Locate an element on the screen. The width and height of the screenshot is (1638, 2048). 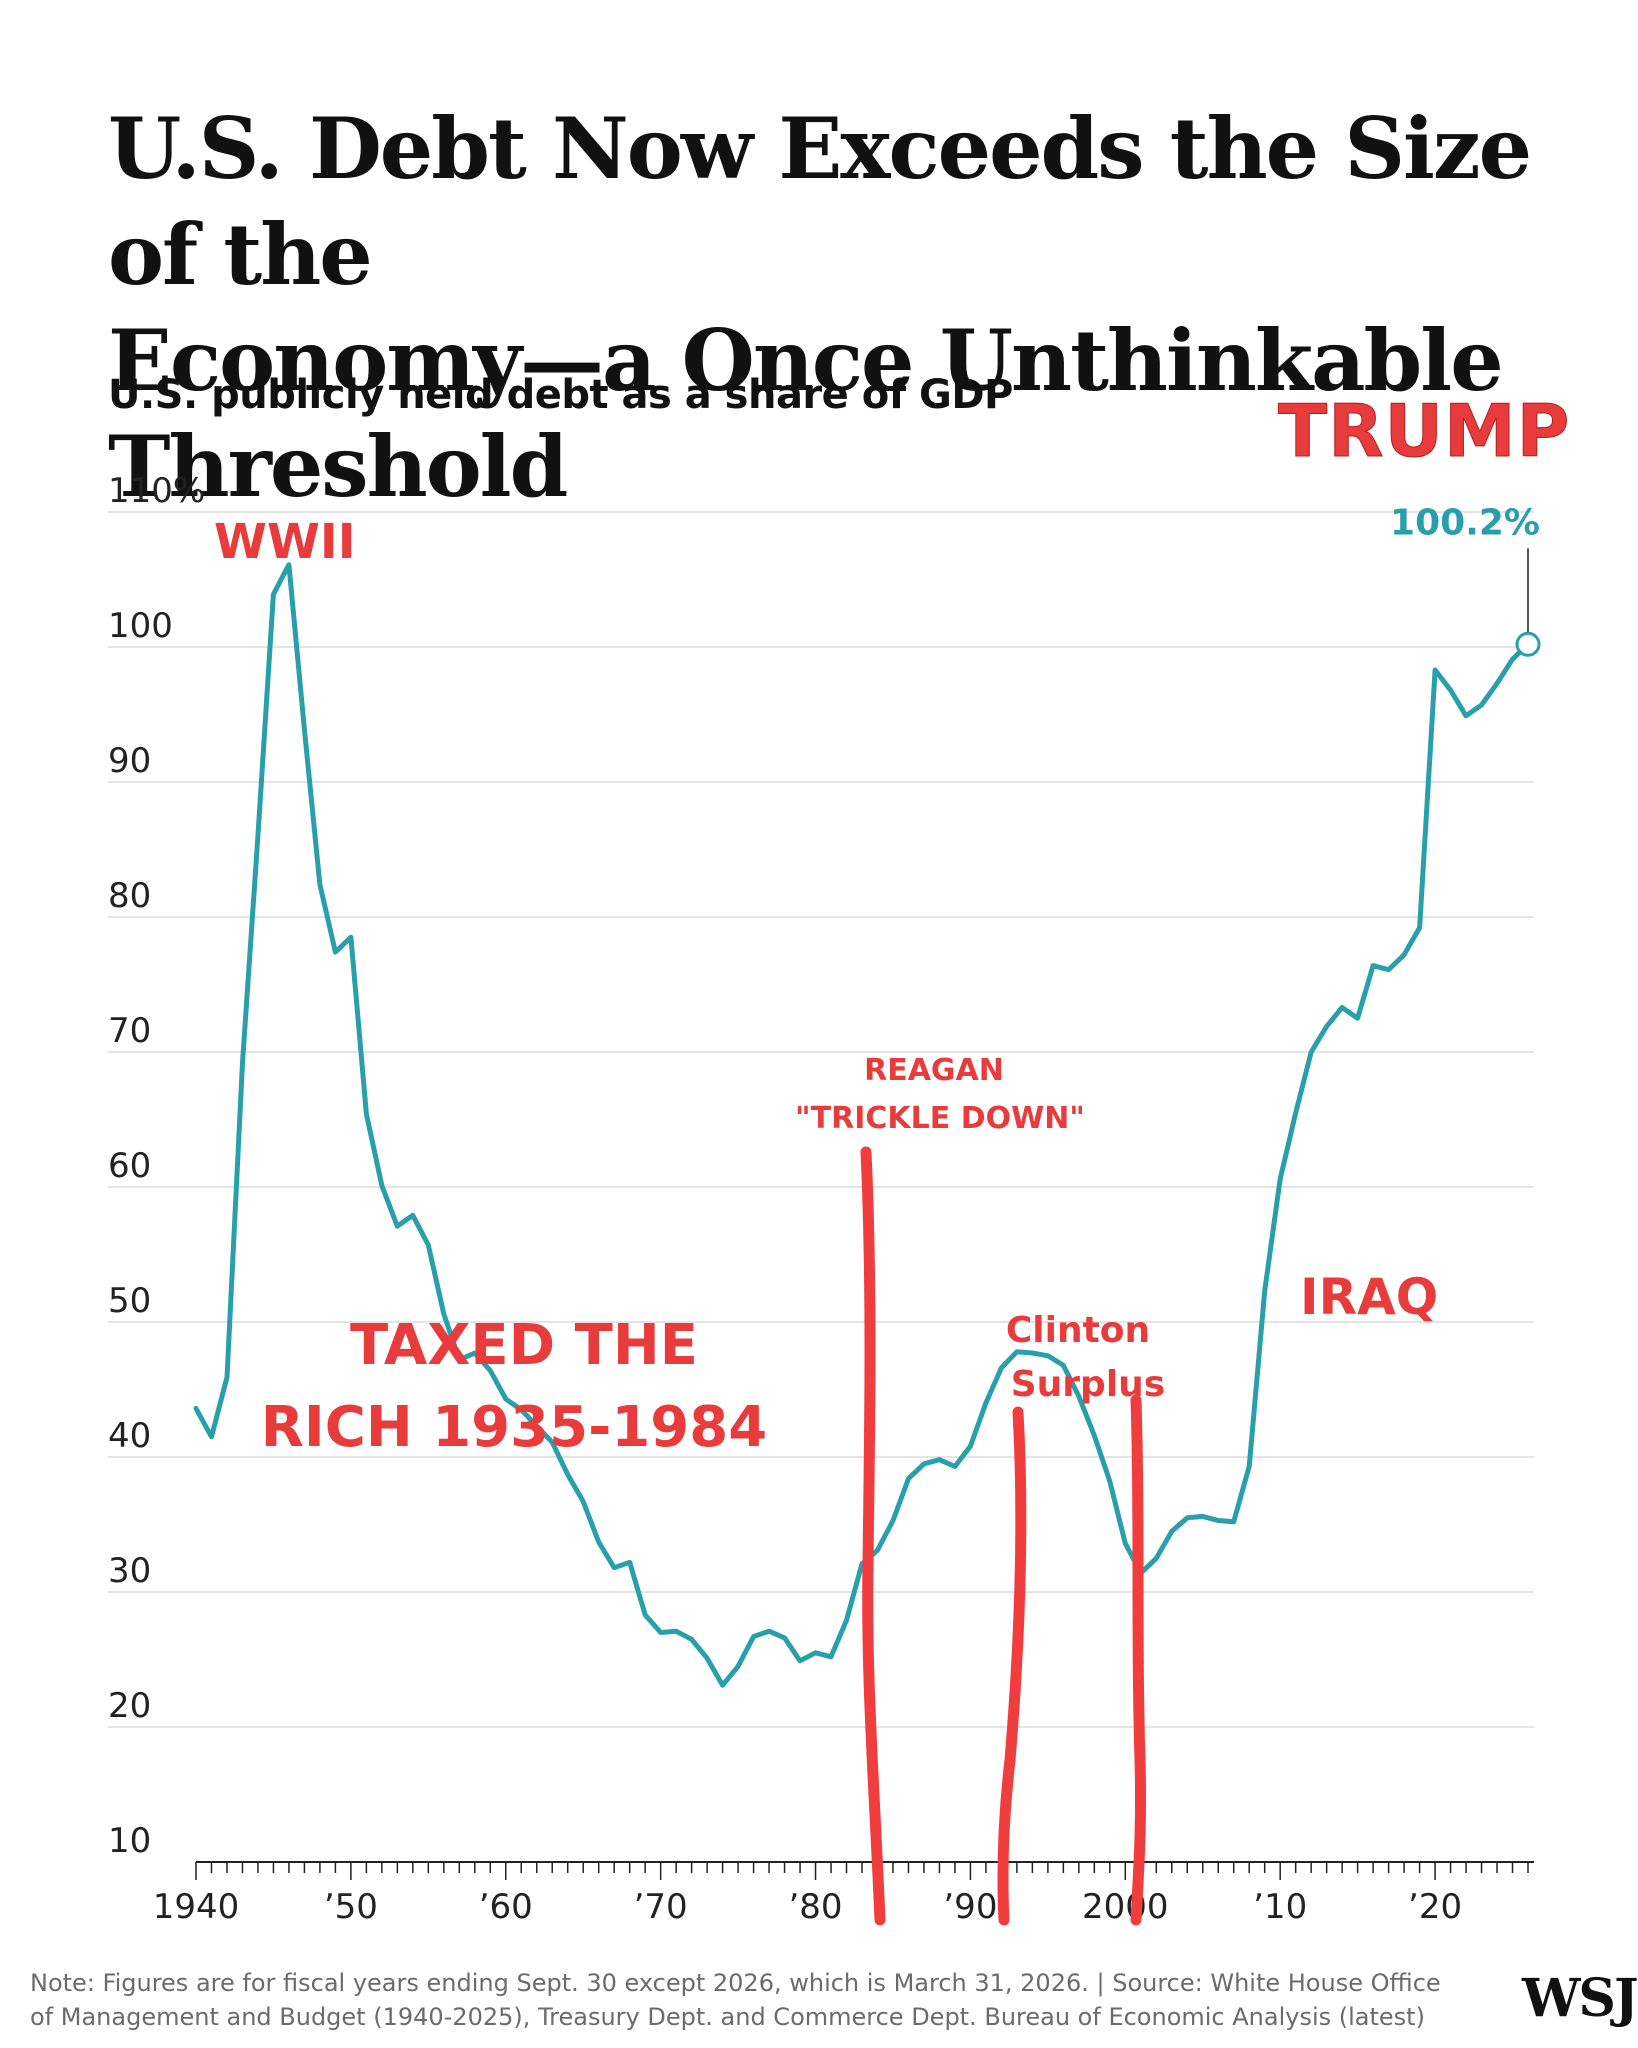
x-axis-tick-labels: 1940 ’50 ’60 ’70 ’80 ’90 2000 ’10 ’20 is located at coordinates (807, 1907).